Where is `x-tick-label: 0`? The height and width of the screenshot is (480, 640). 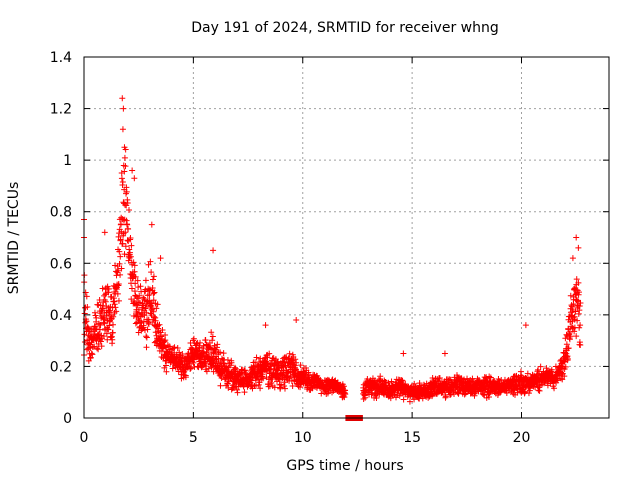 x-tick-label: 0 is located at coordinates (84, 438).